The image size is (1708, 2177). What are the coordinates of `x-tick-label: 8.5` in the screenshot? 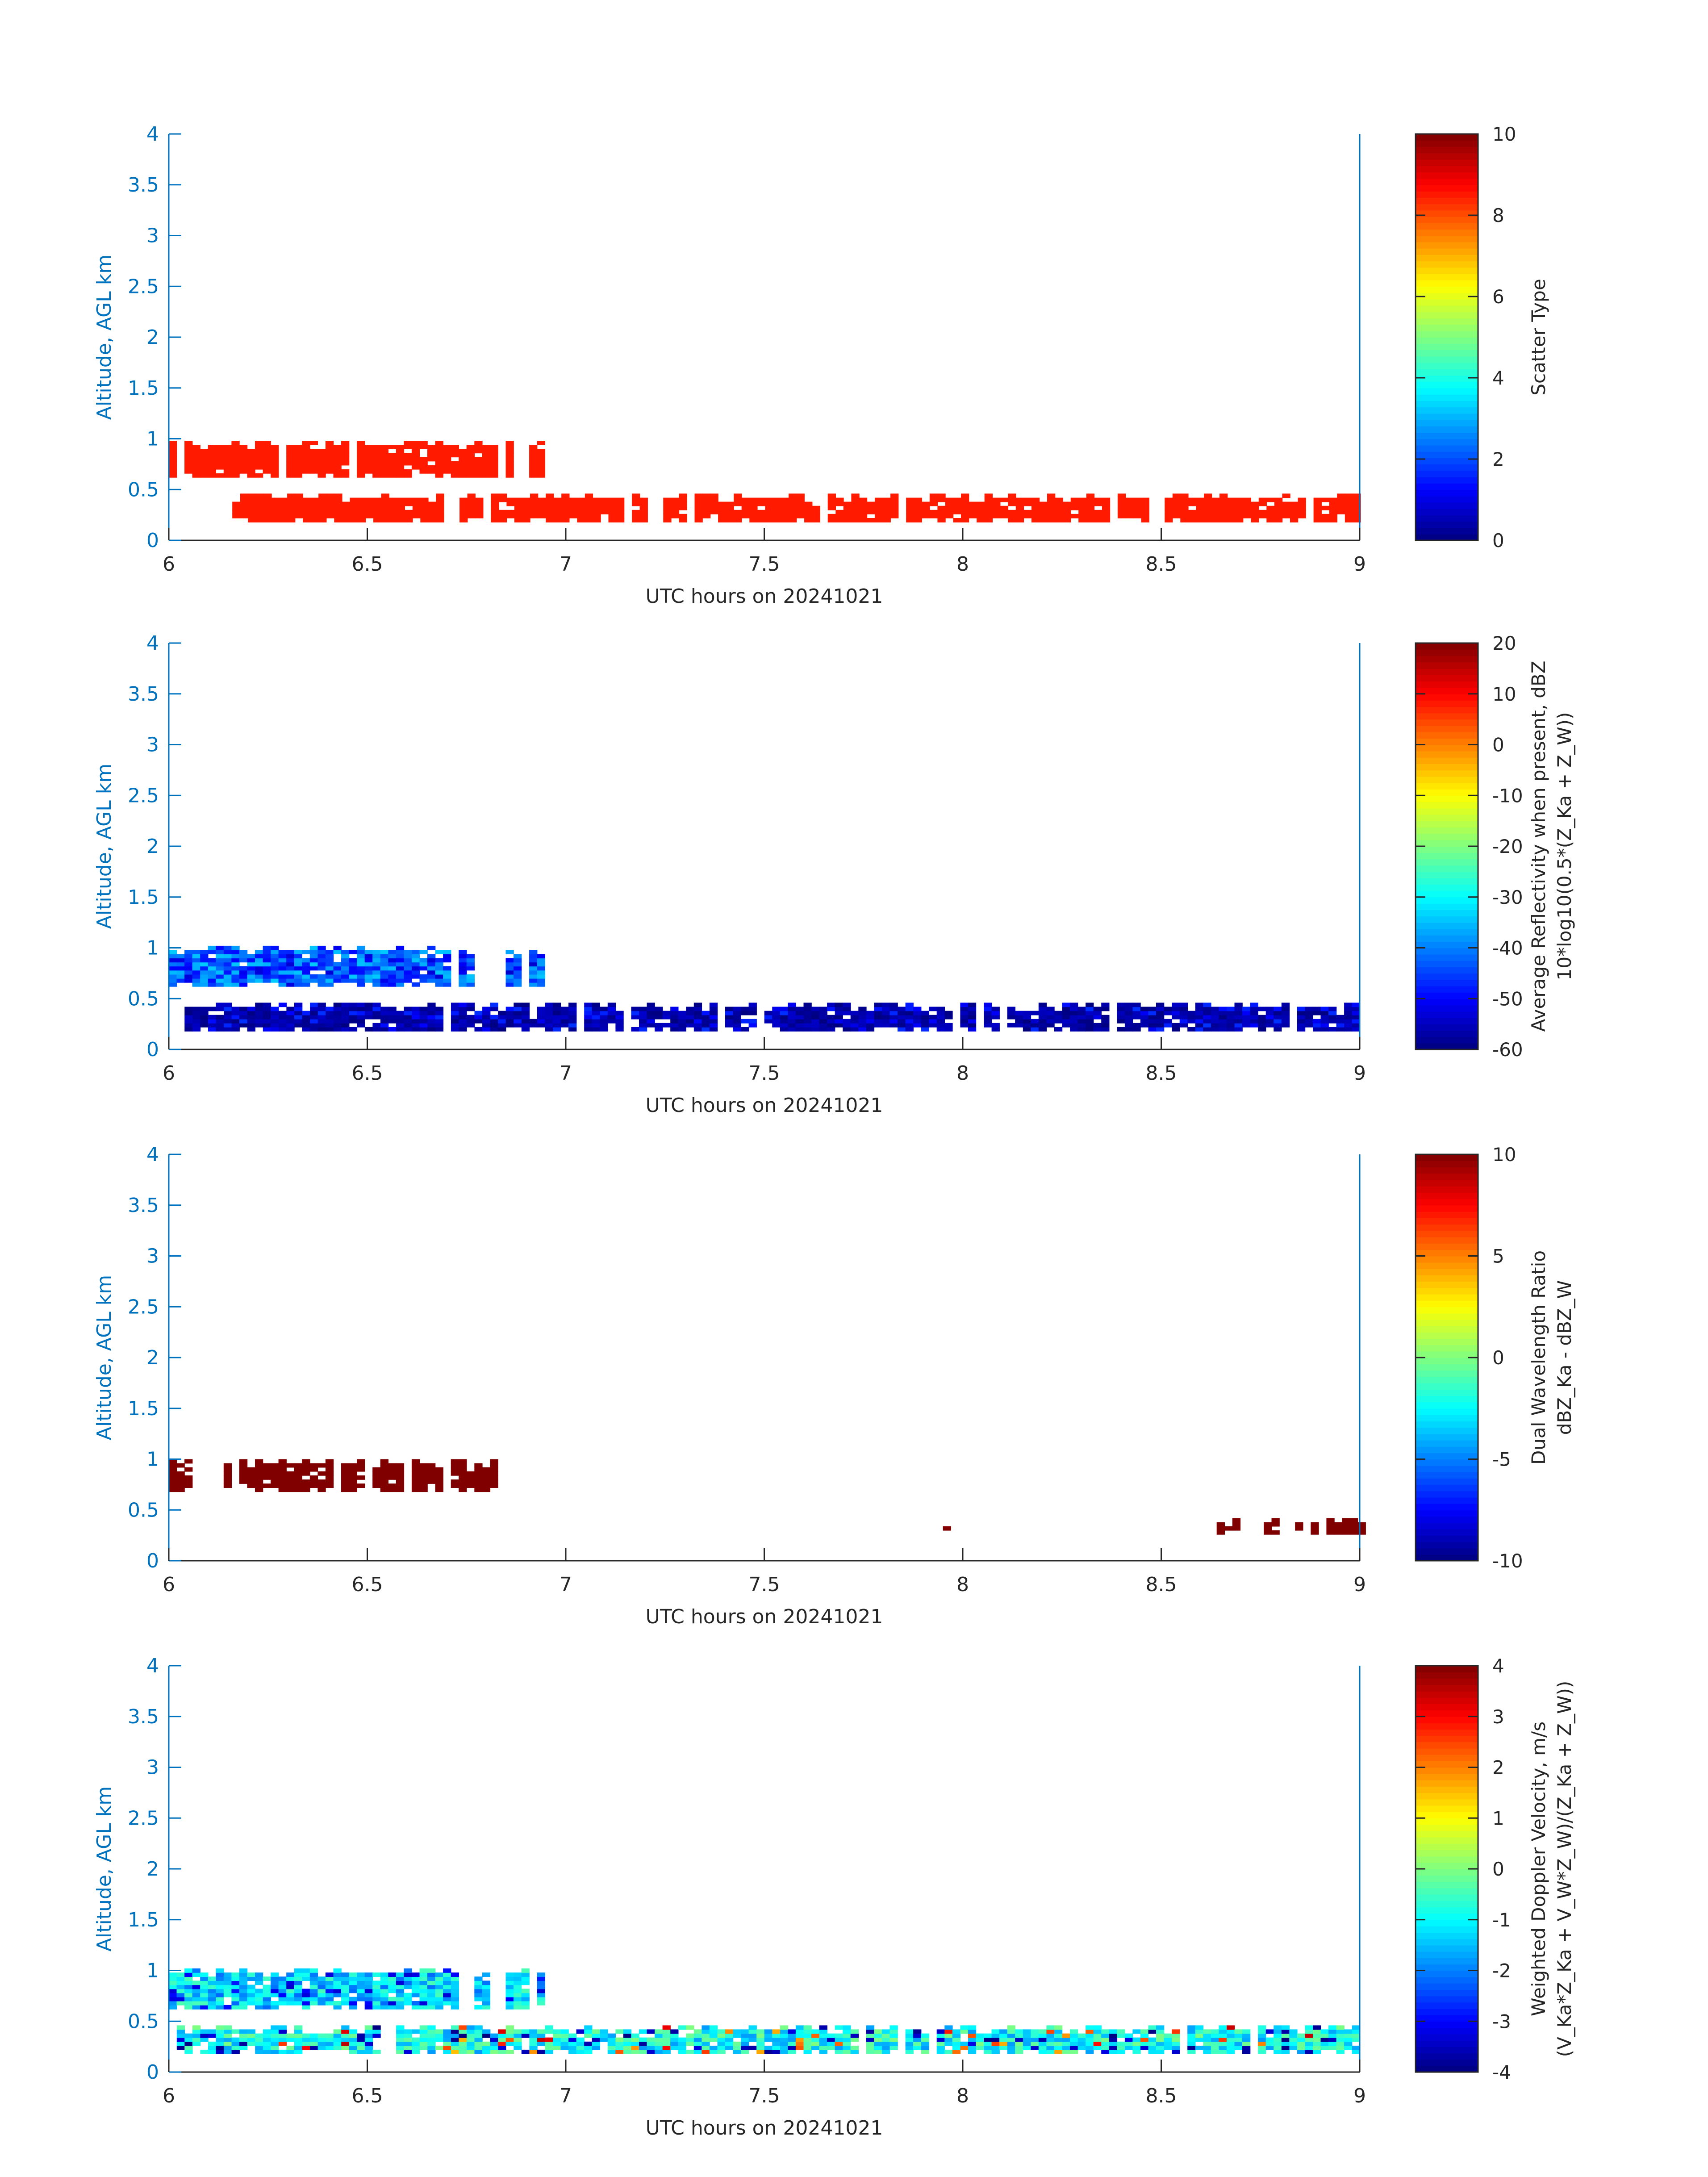 It's located at (1161, 1584).